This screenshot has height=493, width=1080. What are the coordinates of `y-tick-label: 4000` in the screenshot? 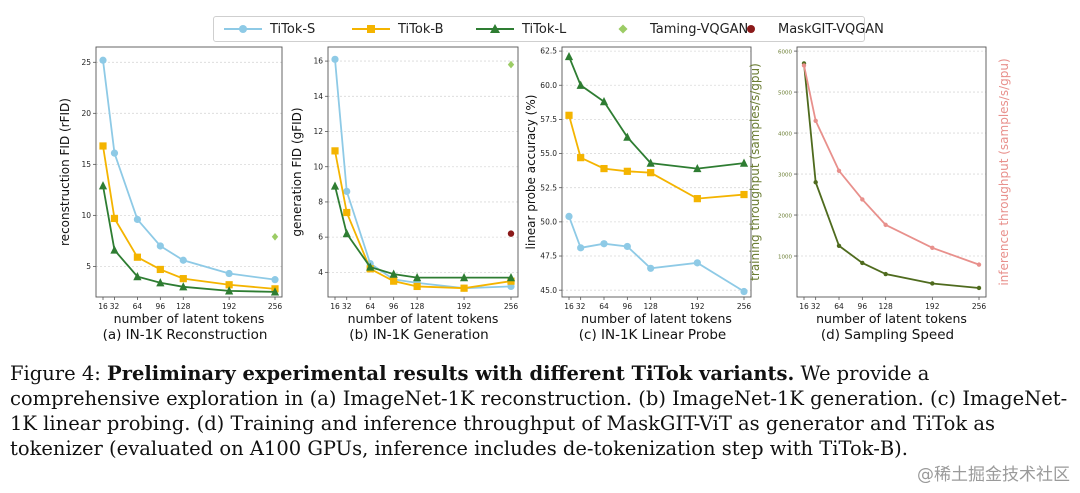 It's located at (785, 135).